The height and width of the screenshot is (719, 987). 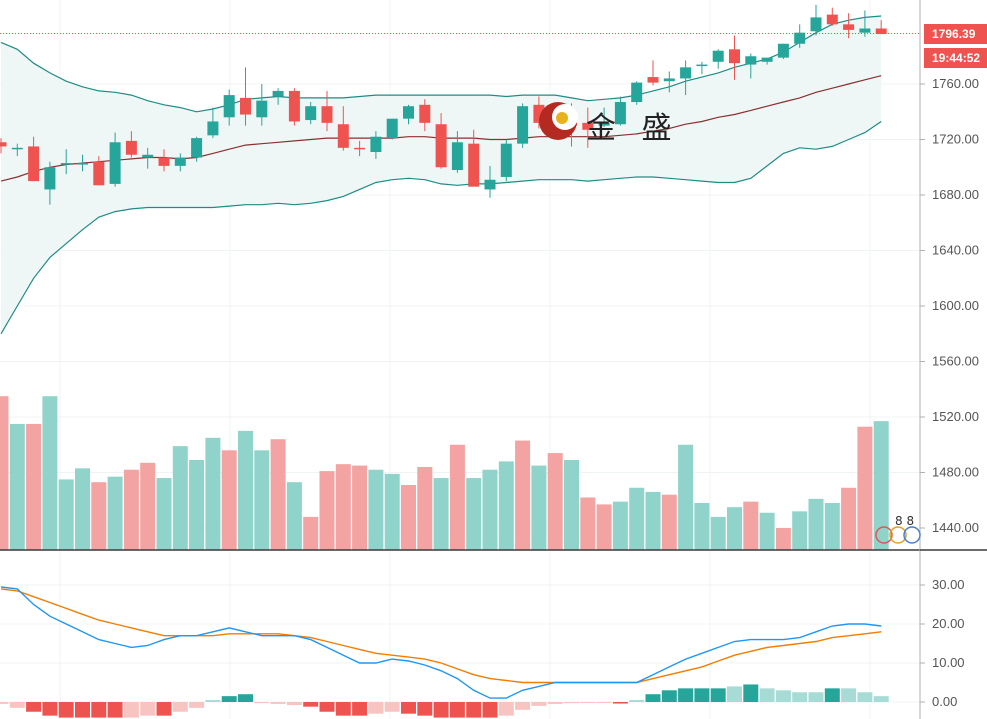 What do you see at coordinates (955, 194) in the screenshot?
I see `axis-tick-label: 1680.00` at bounding box center [955, 194].